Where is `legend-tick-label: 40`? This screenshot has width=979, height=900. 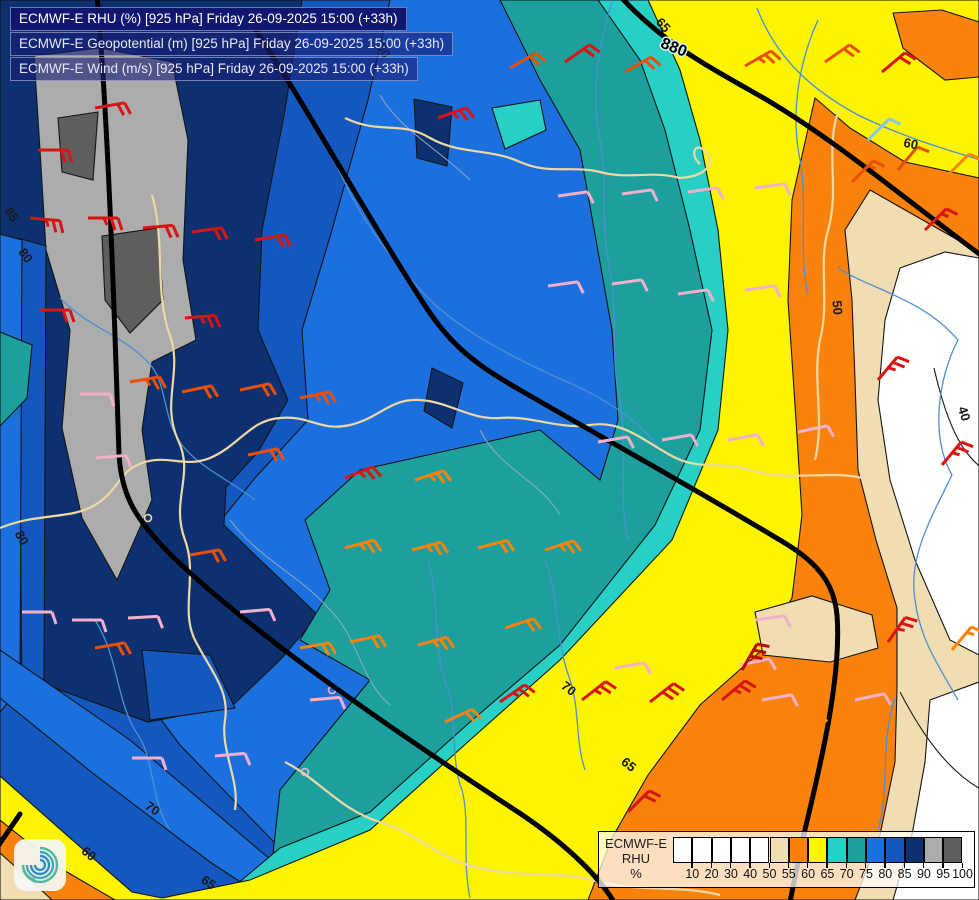
legend-tick-label: 40 is located at coordinates (750, 874).